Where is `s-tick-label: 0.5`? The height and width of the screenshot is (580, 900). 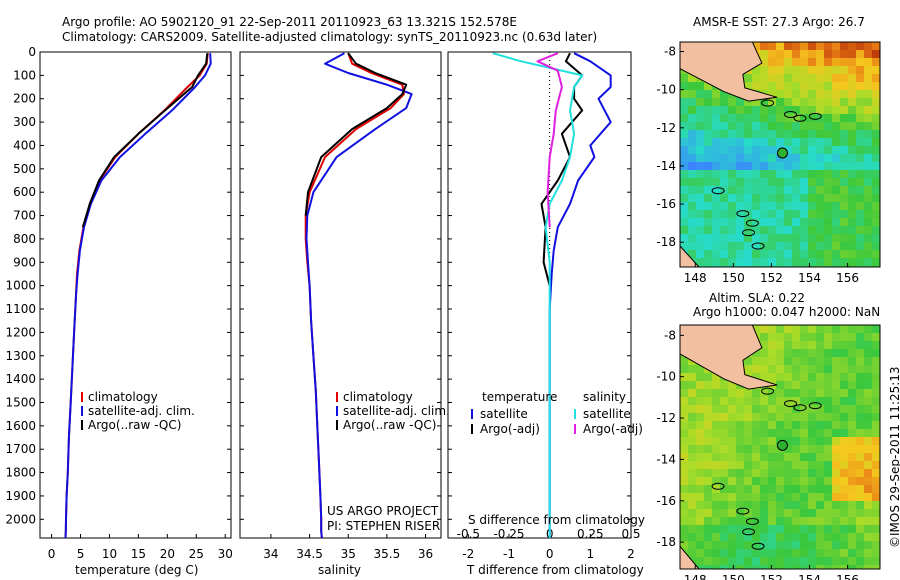 s-tick-label: 0.5 is located at coordinates (630, 534).